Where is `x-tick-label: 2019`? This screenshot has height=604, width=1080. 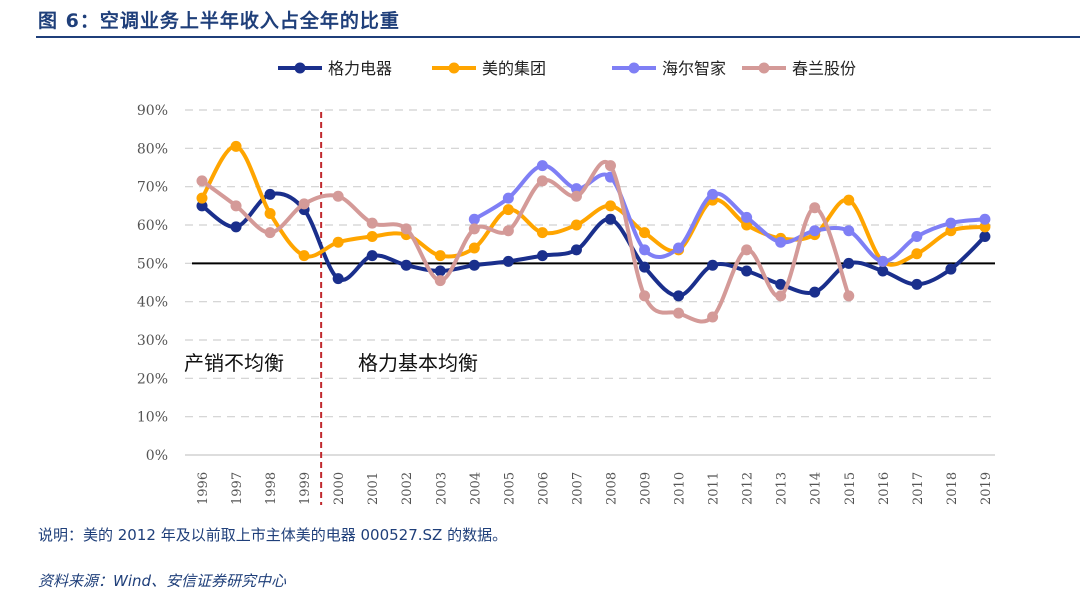 x-tick-label: 2019 is located at coordinates (986, 488).